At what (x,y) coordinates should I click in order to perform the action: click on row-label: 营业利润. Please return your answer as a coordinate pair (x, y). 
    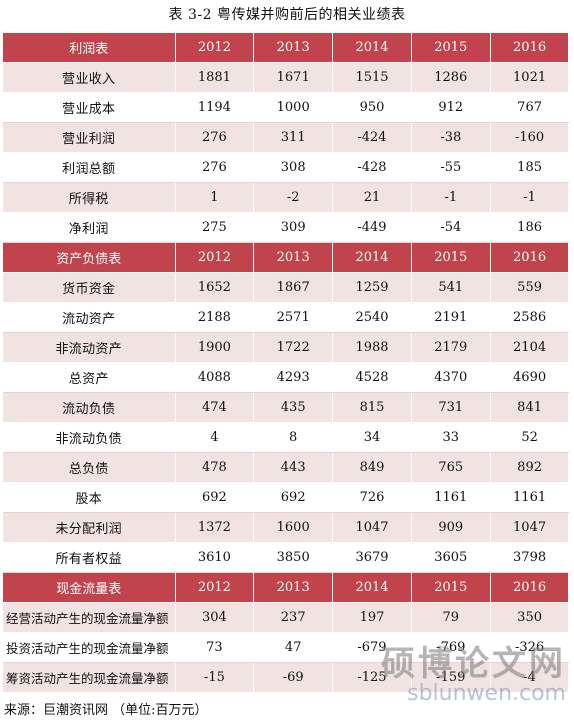
    Looking at the image, I should click on (89, 137).